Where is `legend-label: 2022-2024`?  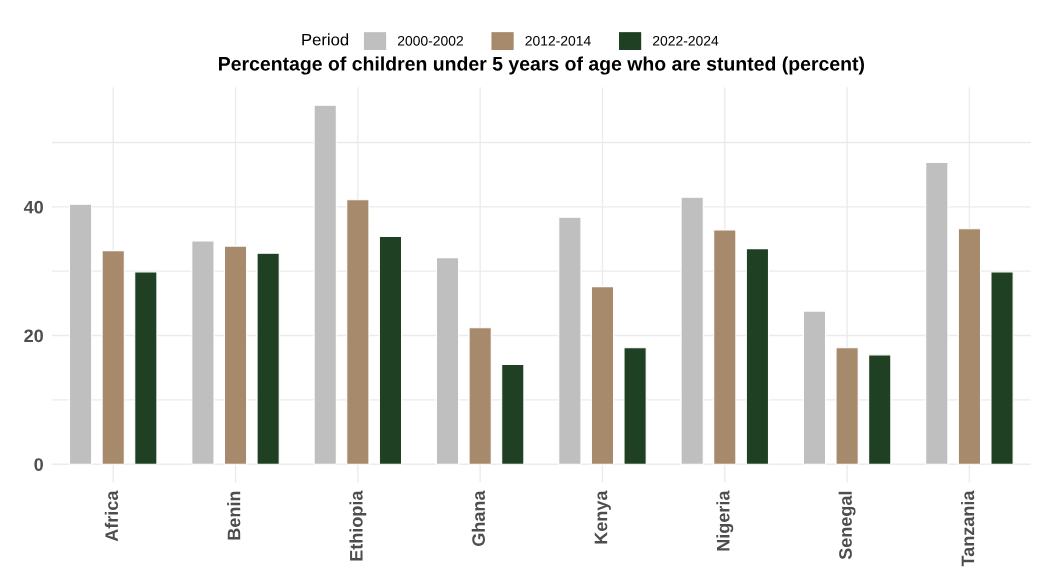 legend-label: 2022-2024 is located at coordinates (686, 40).